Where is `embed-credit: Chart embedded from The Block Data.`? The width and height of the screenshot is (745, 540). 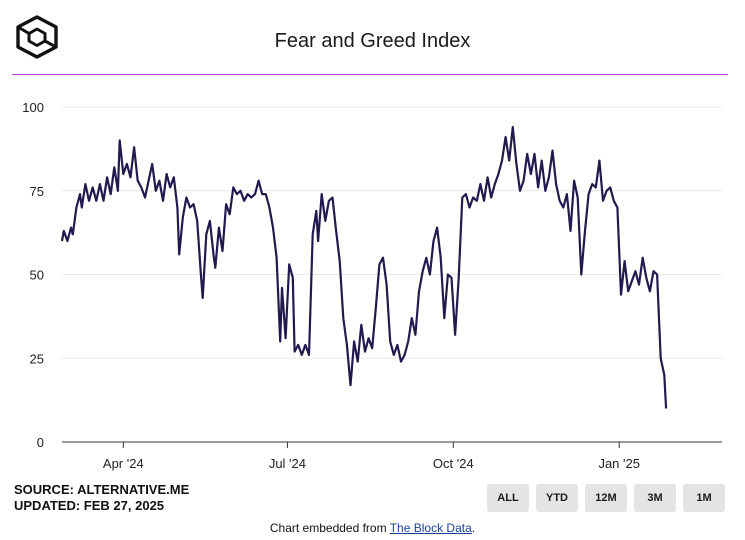
embed-credit: Chart embedded from The Block Data. is located at coordinates (372, 528).